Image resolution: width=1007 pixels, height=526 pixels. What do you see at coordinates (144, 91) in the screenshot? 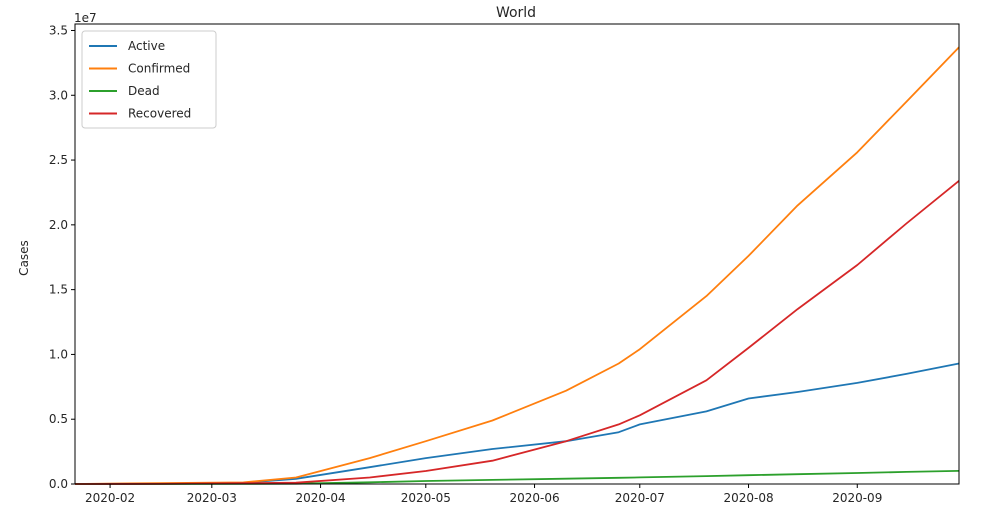
I see `legend-label-dead: Dead` at bounding box center [144, 91].